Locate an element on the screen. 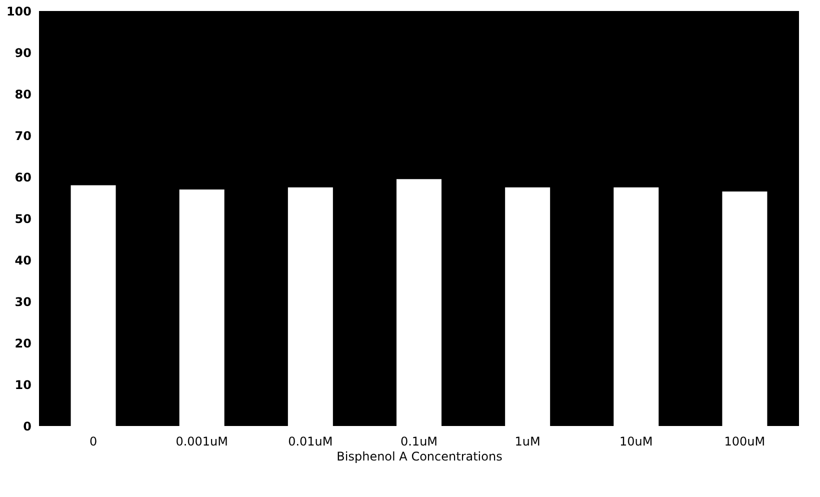 The height and width of the screenshot is (497, 820). x-tick-label: 100uM is located at coordinates (745, 441).